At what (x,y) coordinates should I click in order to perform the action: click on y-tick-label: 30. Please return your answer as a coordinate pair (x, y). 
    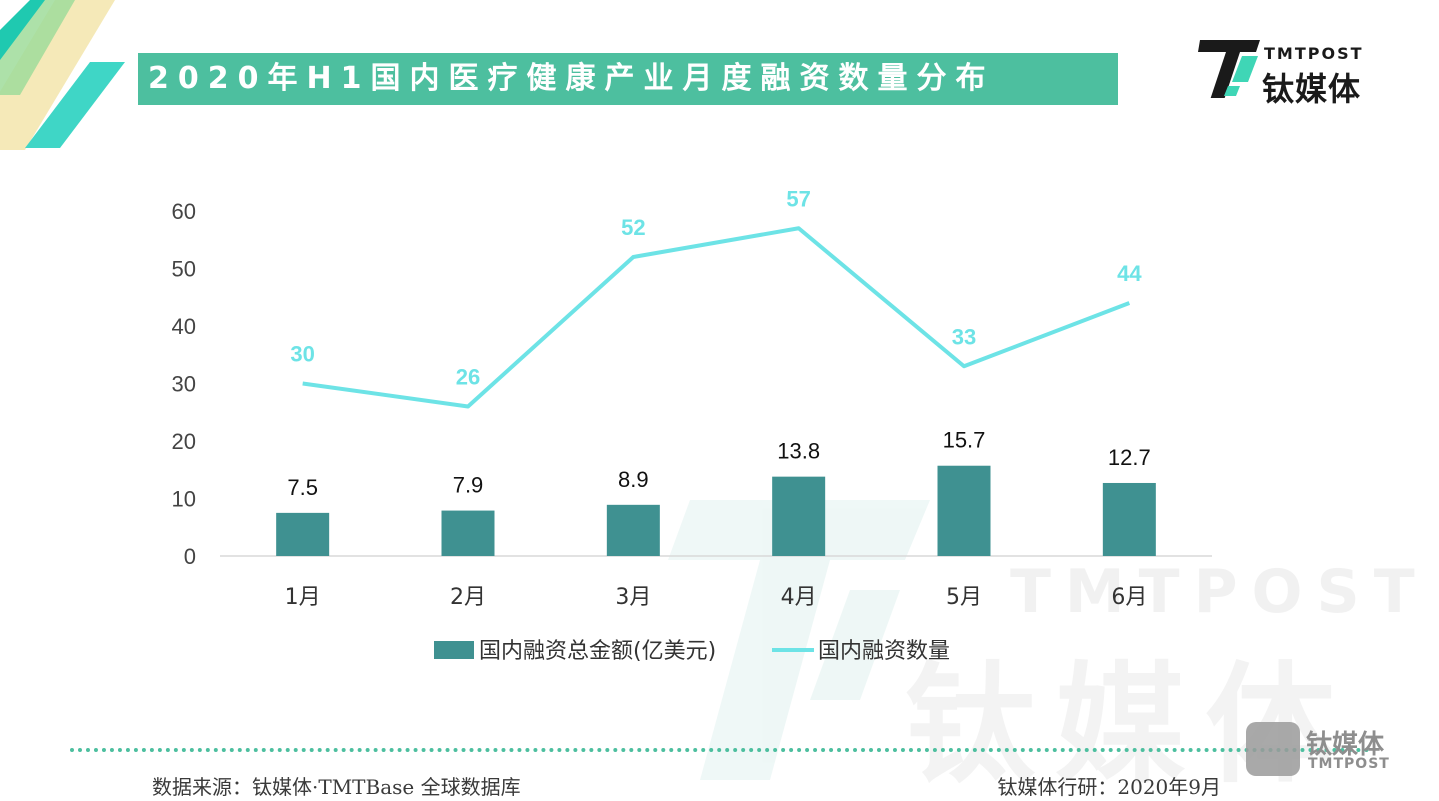
    Looking at the image, I should click on (184, 384).